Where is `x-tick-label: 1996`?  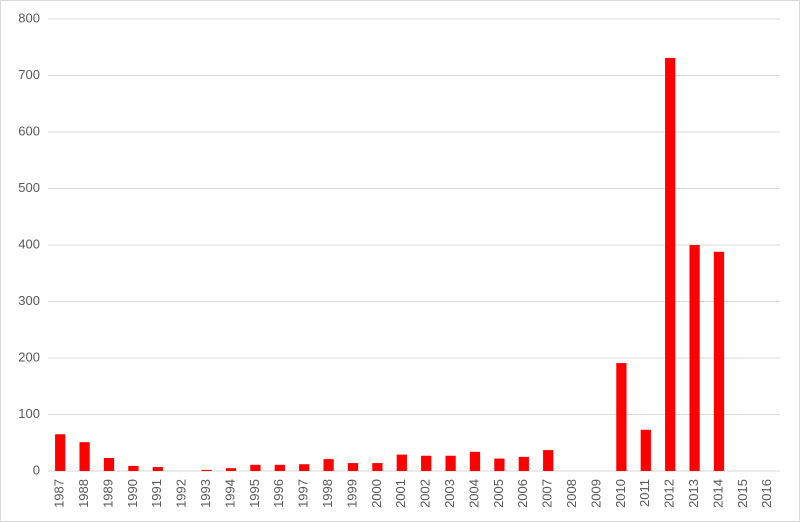 x-tick-label: 1996 is located at coordinates (278, 493).